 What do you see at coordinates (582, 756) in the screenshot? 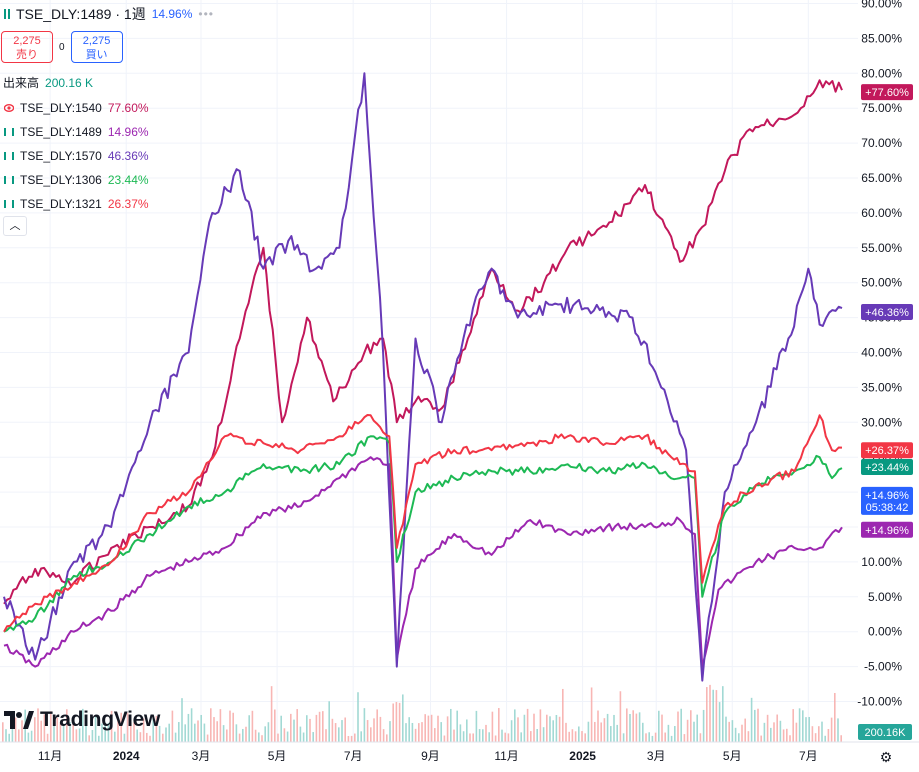
I see `x-tick-label: 2025` at bounding box center [582, 756].